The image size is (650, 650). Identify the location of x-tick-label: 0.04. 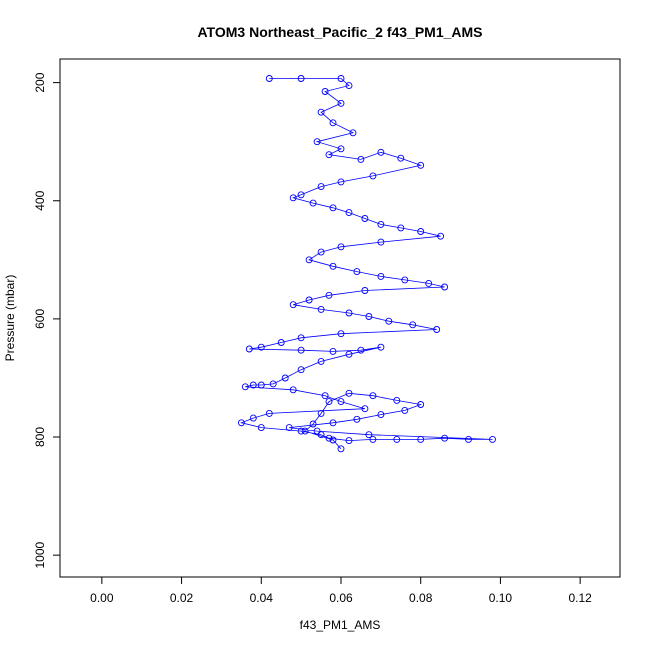
(262, 598).